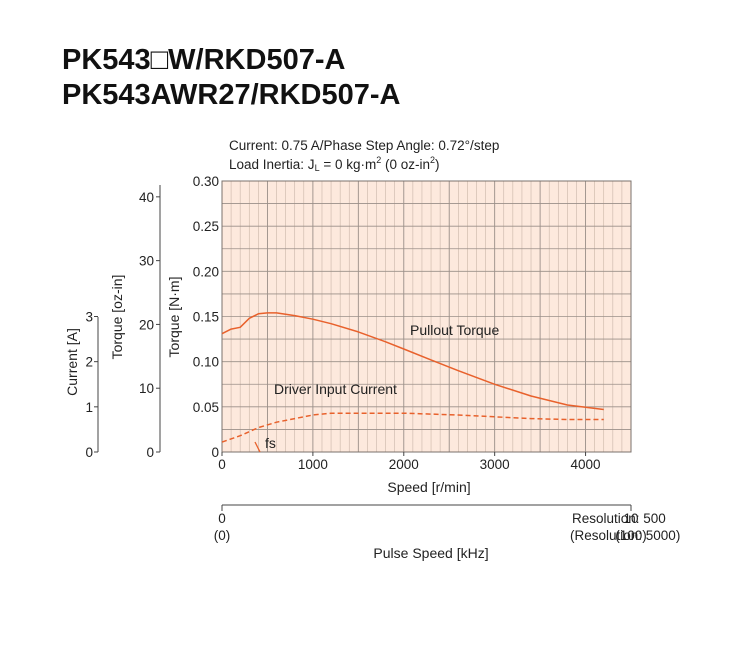  What do you see at coordinates (495, 464) in the screenshot?
I see `speed-tick-label: 3000` at bounding box center [495, 464].